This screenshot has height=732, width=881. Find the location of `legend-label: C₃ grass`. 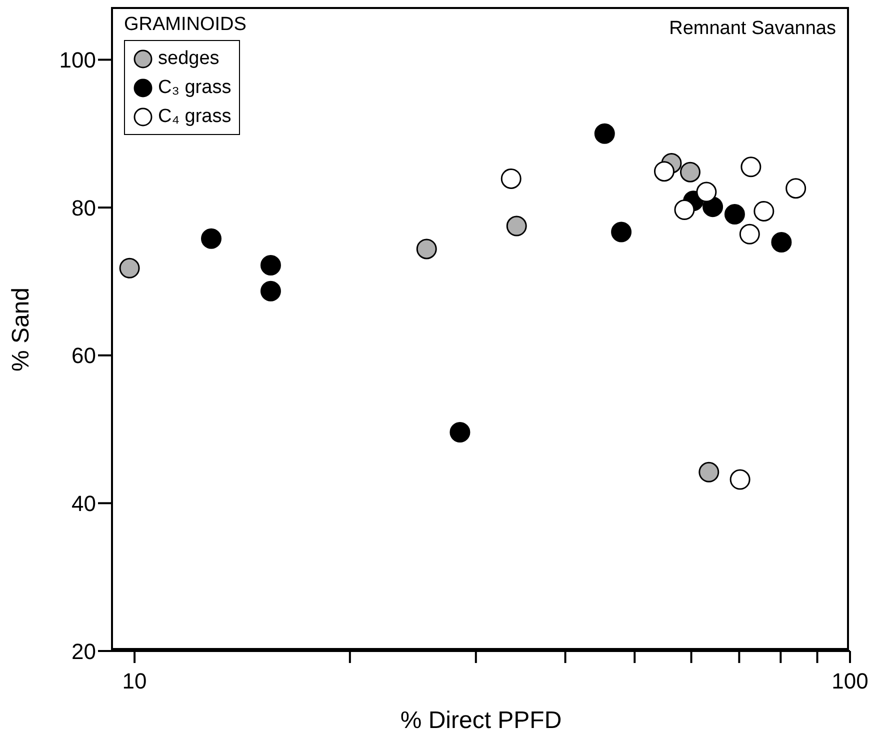

legend-label: C₃ grass is located at coordinates (195, 88).